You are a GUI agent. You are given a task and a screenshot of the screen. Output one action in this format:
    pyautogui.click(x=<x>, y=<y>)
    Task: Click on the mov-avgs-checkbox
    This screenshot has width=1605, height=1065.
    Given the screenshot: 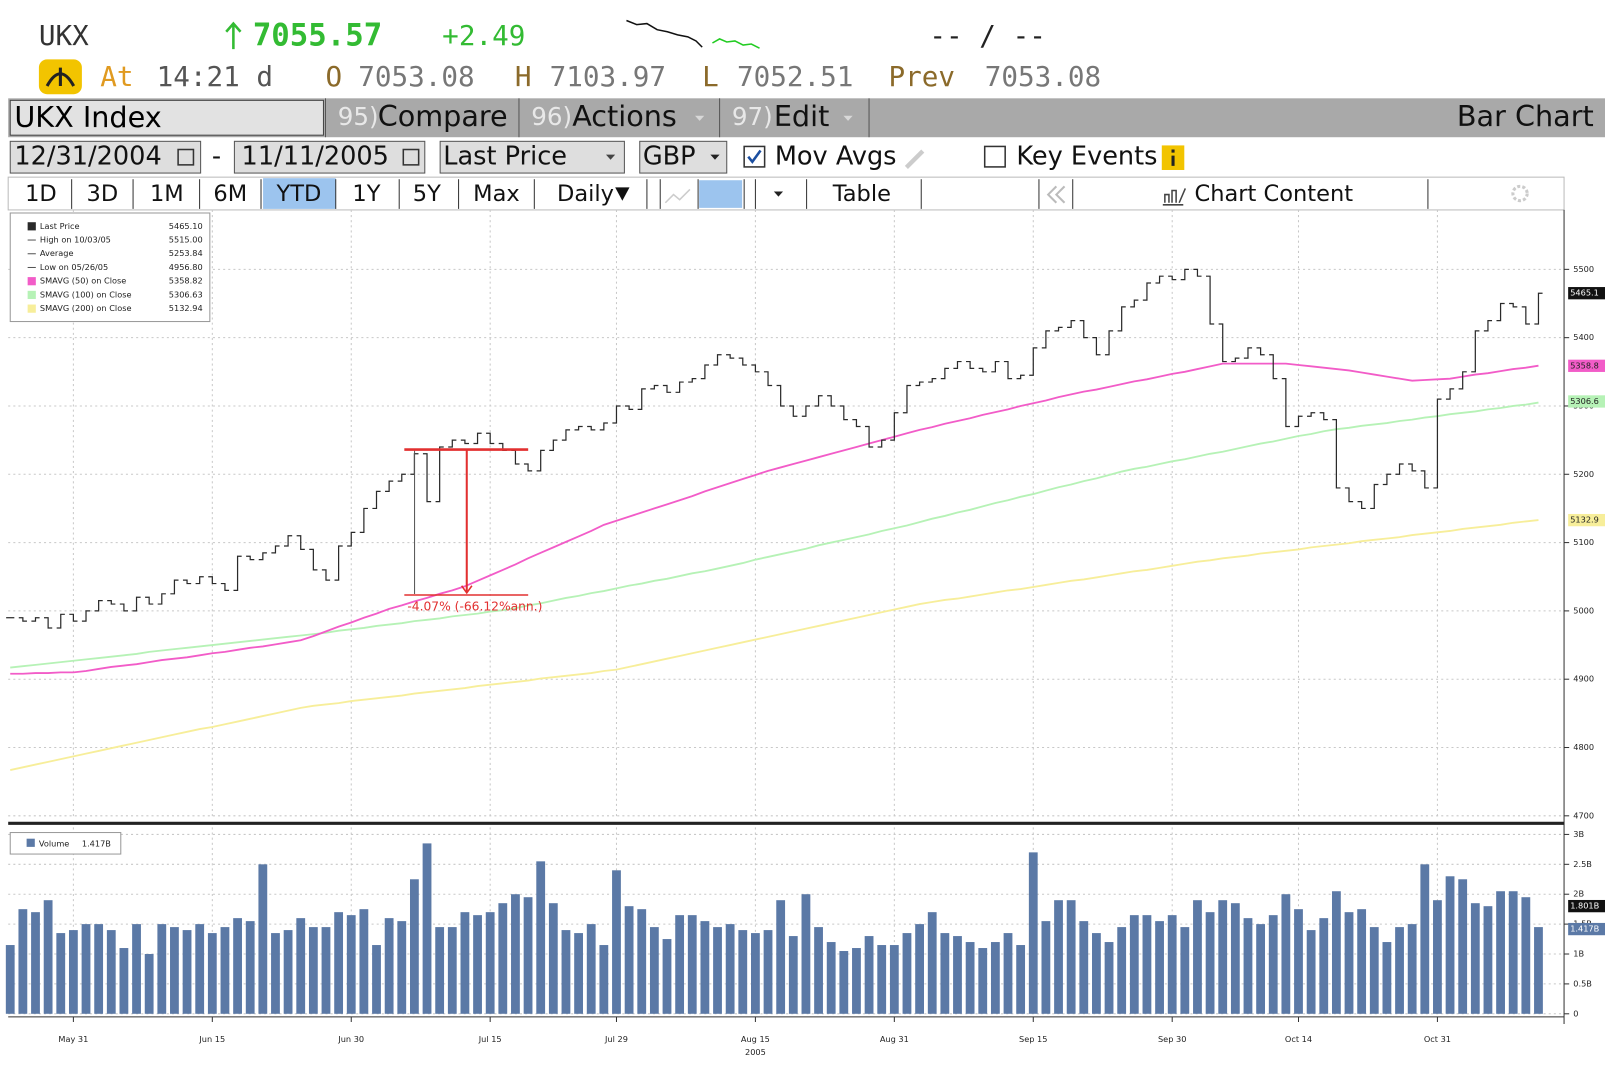 What is the action you would take?
    pyautogui.click(x=754, y=156)
    